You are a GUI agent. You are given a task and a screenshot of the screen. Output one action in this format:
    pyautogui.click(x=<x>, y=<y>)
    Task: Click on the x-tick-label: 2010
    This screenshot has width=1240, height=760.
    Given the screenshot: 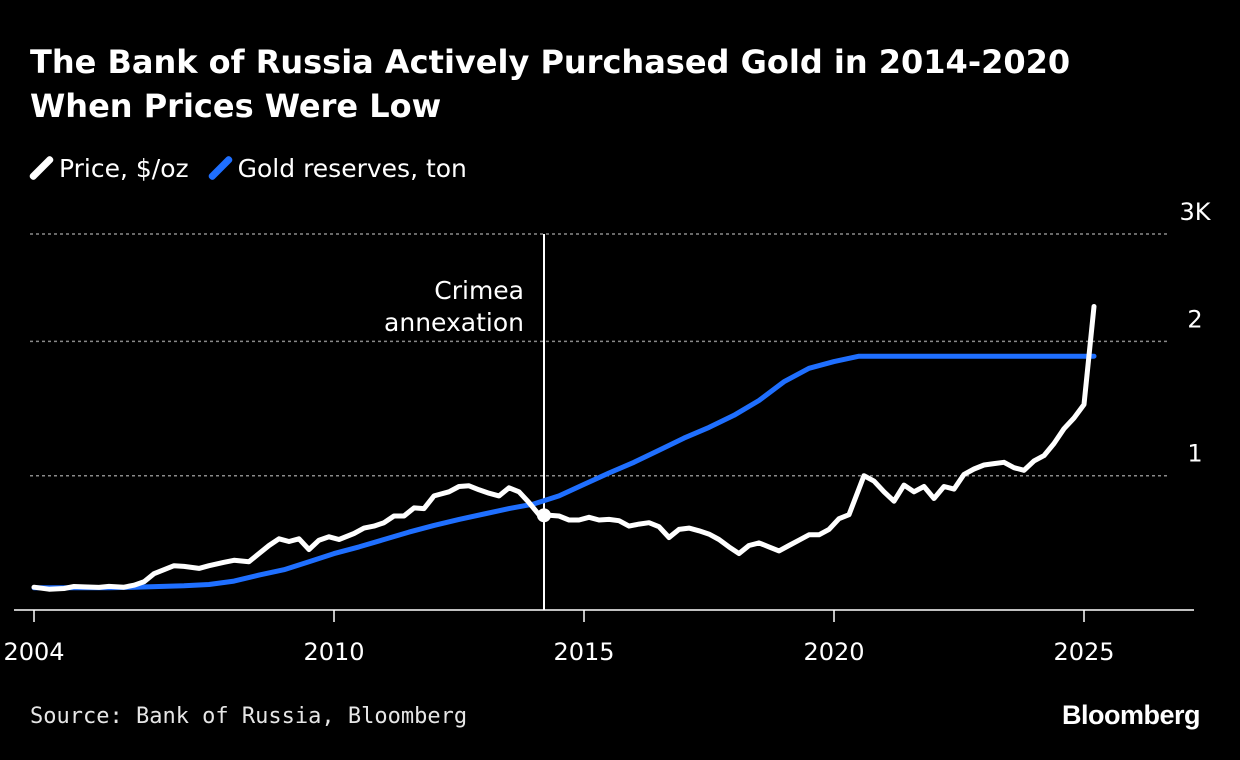 What is the action you would take?
    pyautogui.click(x=333, y=652)
    